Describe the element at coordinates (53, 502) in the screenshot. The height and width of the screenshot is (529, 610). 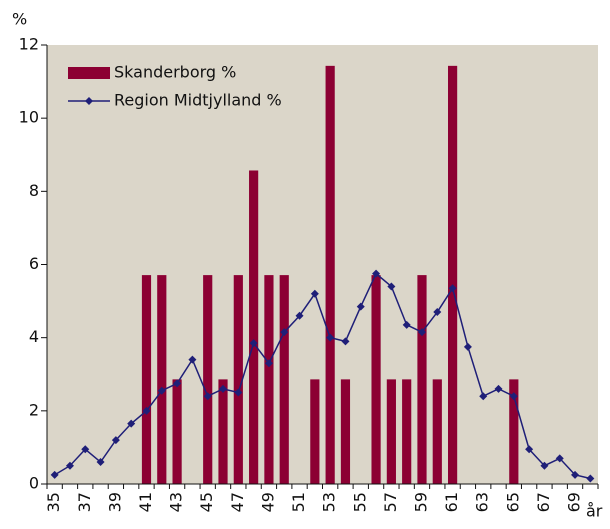
I see `x-tick-label: 35` at that location.